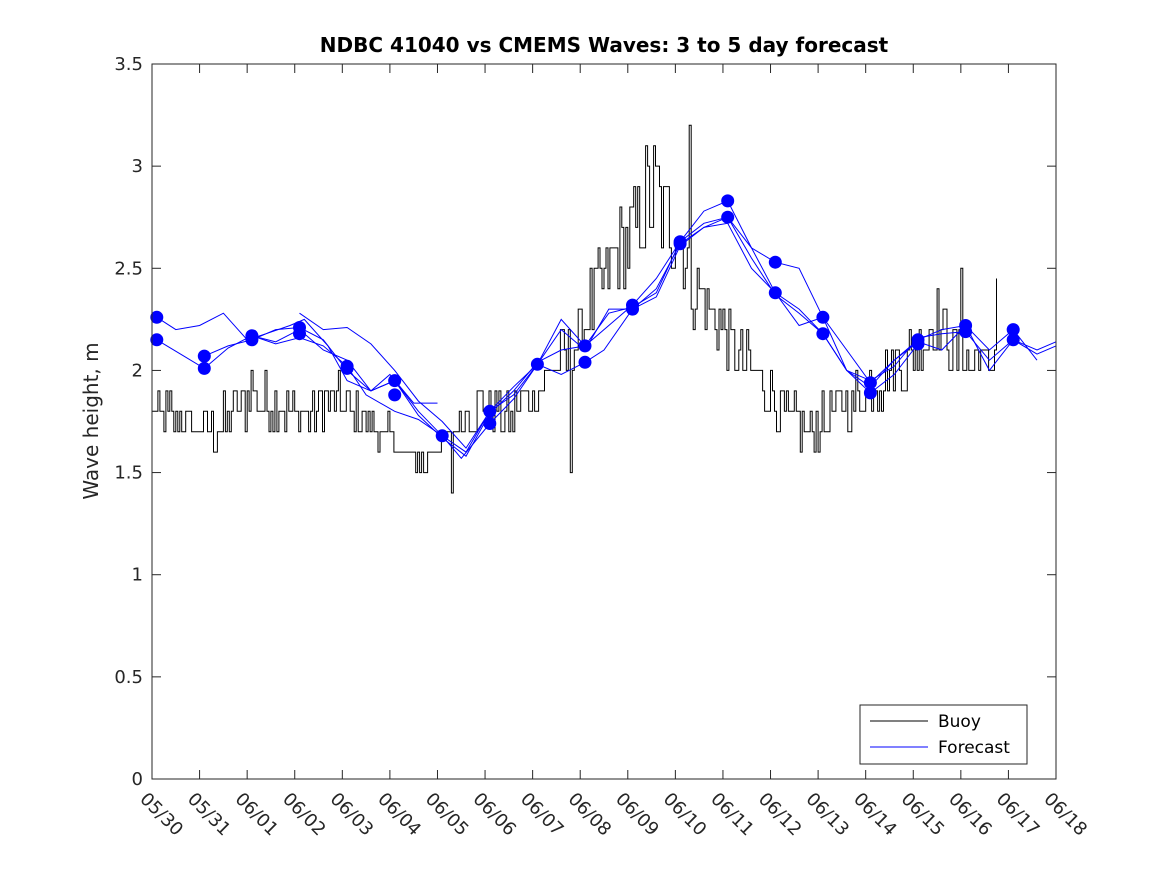  I want to click on legend: Buoy Forecast, so click(943, 734).